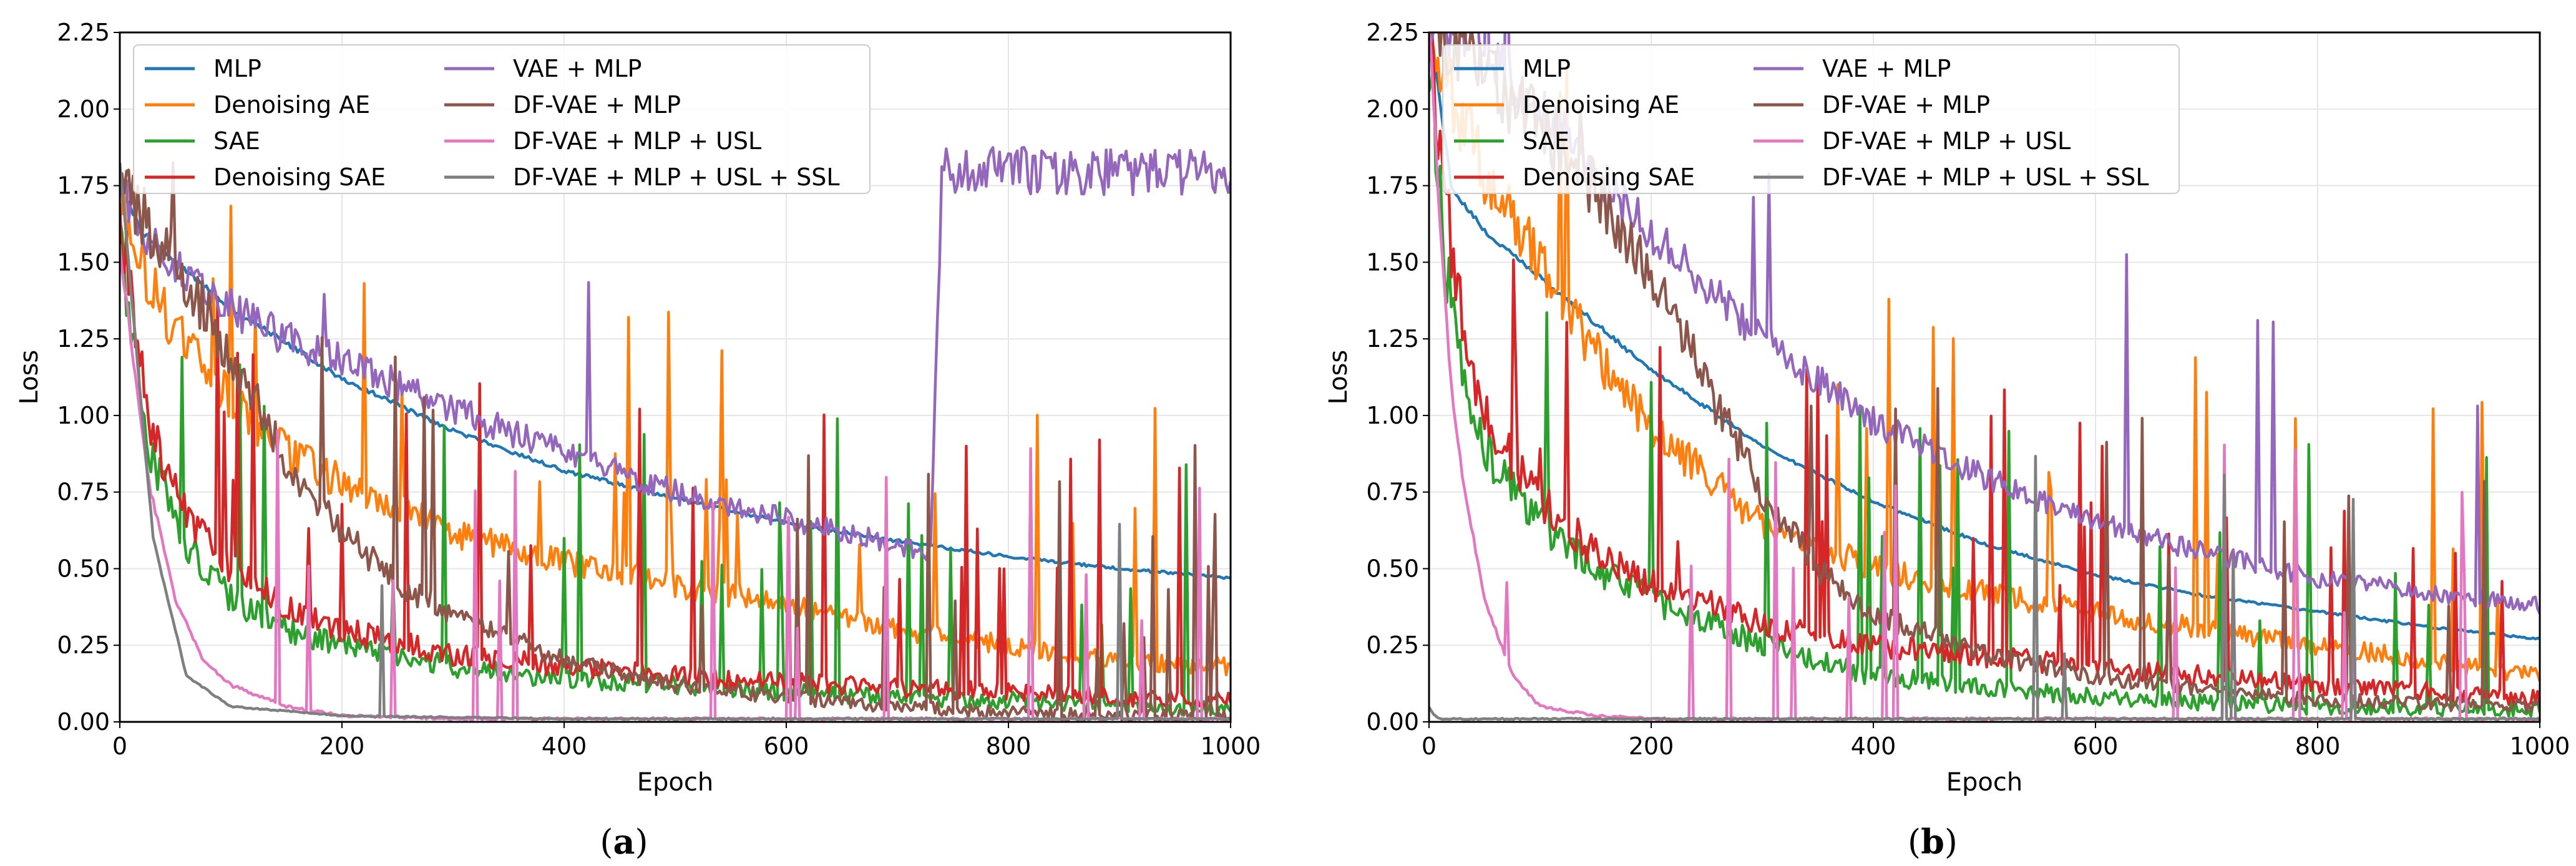 Image resolution: width=2576 pixels, height=866 pixels. I want to click on series-line-df-vae-mlp-usl-ssl, so click(1984, 587).